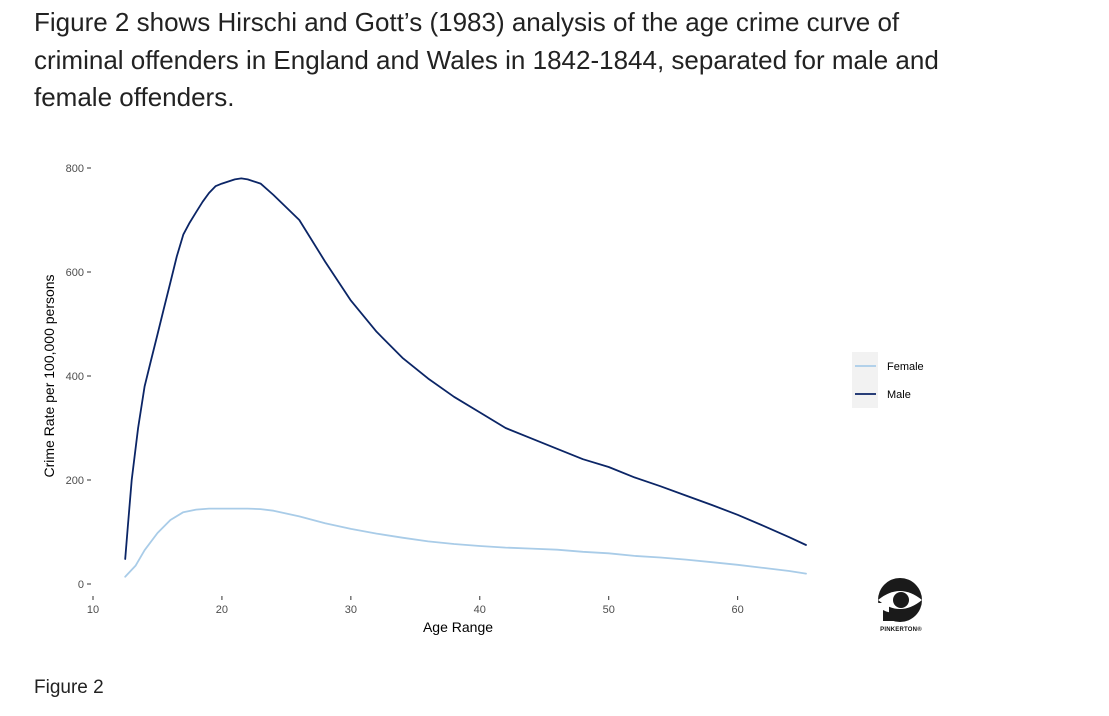 This screenshot has height=716, width=1109. I want to click on x-tick-label: 30, so click(351, 610).